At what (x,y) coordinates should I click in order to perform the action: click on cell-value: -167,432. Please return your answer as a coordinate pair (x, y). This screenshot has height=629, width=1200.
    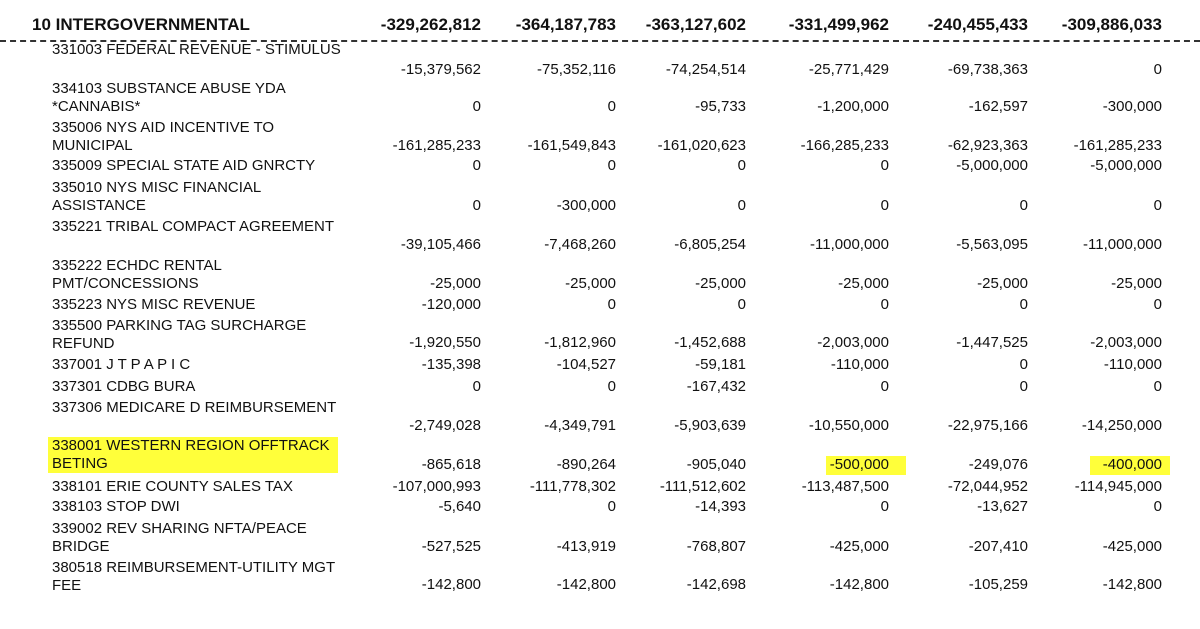
    Looking at the image, I should click on (716, 386).